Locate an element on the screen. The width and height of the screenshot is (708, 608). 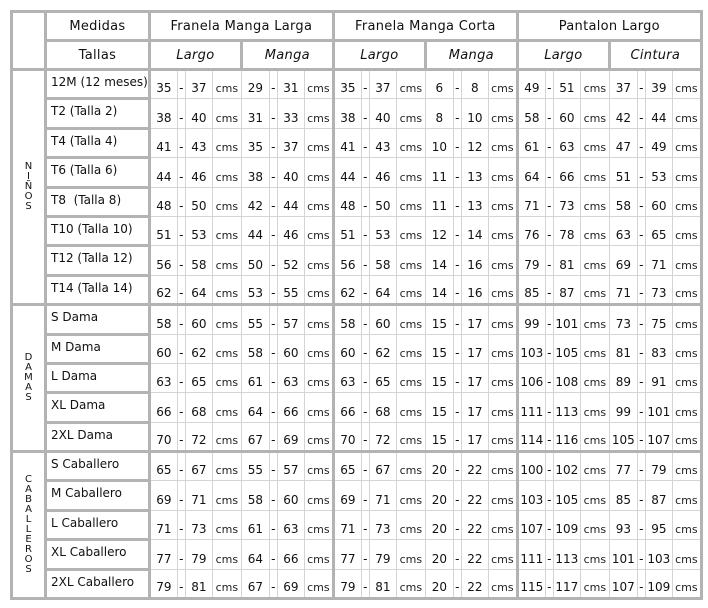
measure-to: 12 is located at coordinates (474, 143).